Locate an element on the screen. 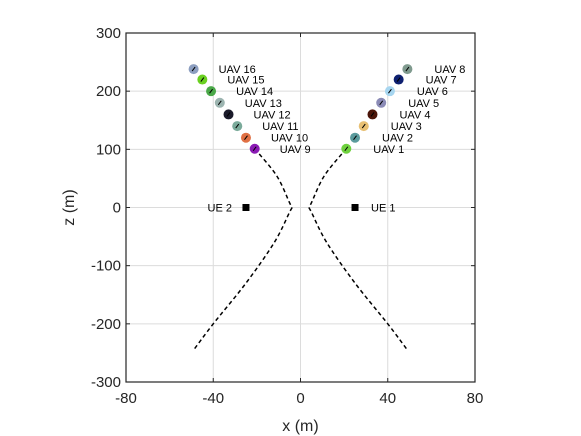 The height and width of the screenshot is (436, 581). y-tick-label: 200 is located at coordinates (108, 91).